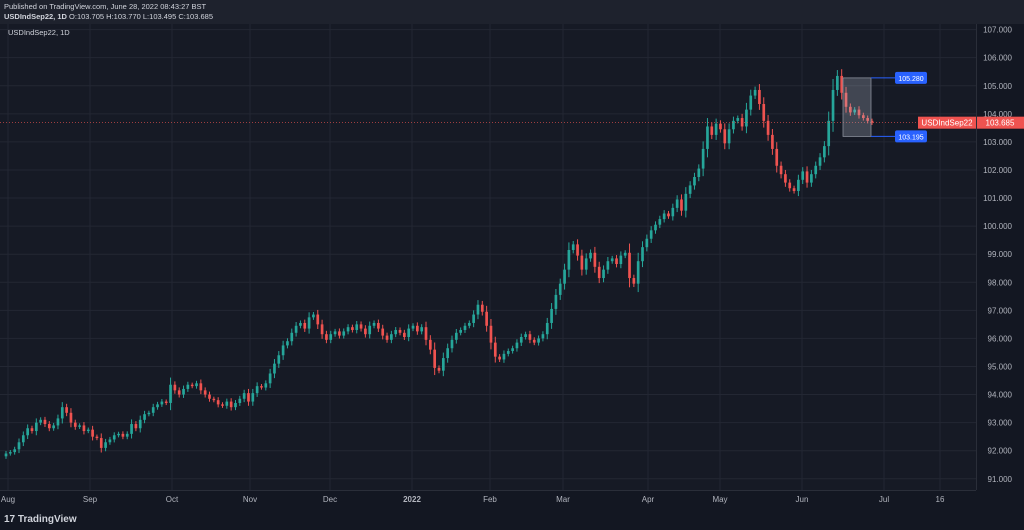 The image size is (1024, 530). What do you see at coordinates (857, 107) in the screenshot?
I see `range-box` at bounding box center [857, 107].